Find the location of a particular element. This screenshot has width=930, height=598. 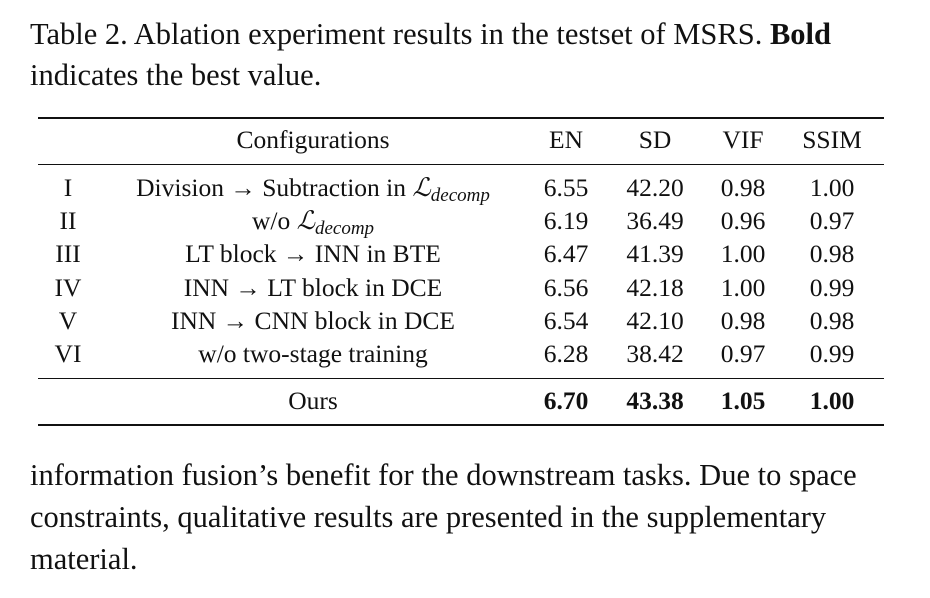

cell-ssim: 0.97 is located at coordinates (832, 220).